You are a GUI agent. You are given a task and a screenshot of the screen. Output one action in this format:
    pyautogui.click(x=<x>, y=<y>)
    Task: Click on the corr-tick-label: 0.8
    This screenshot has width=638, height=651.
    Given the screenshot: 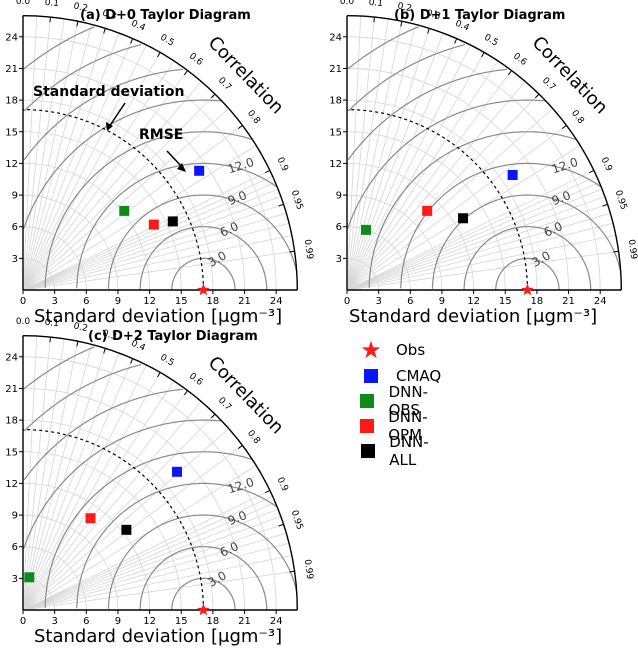 What is the action you would take?
    pyautogui.click(x=577, y=118)
    